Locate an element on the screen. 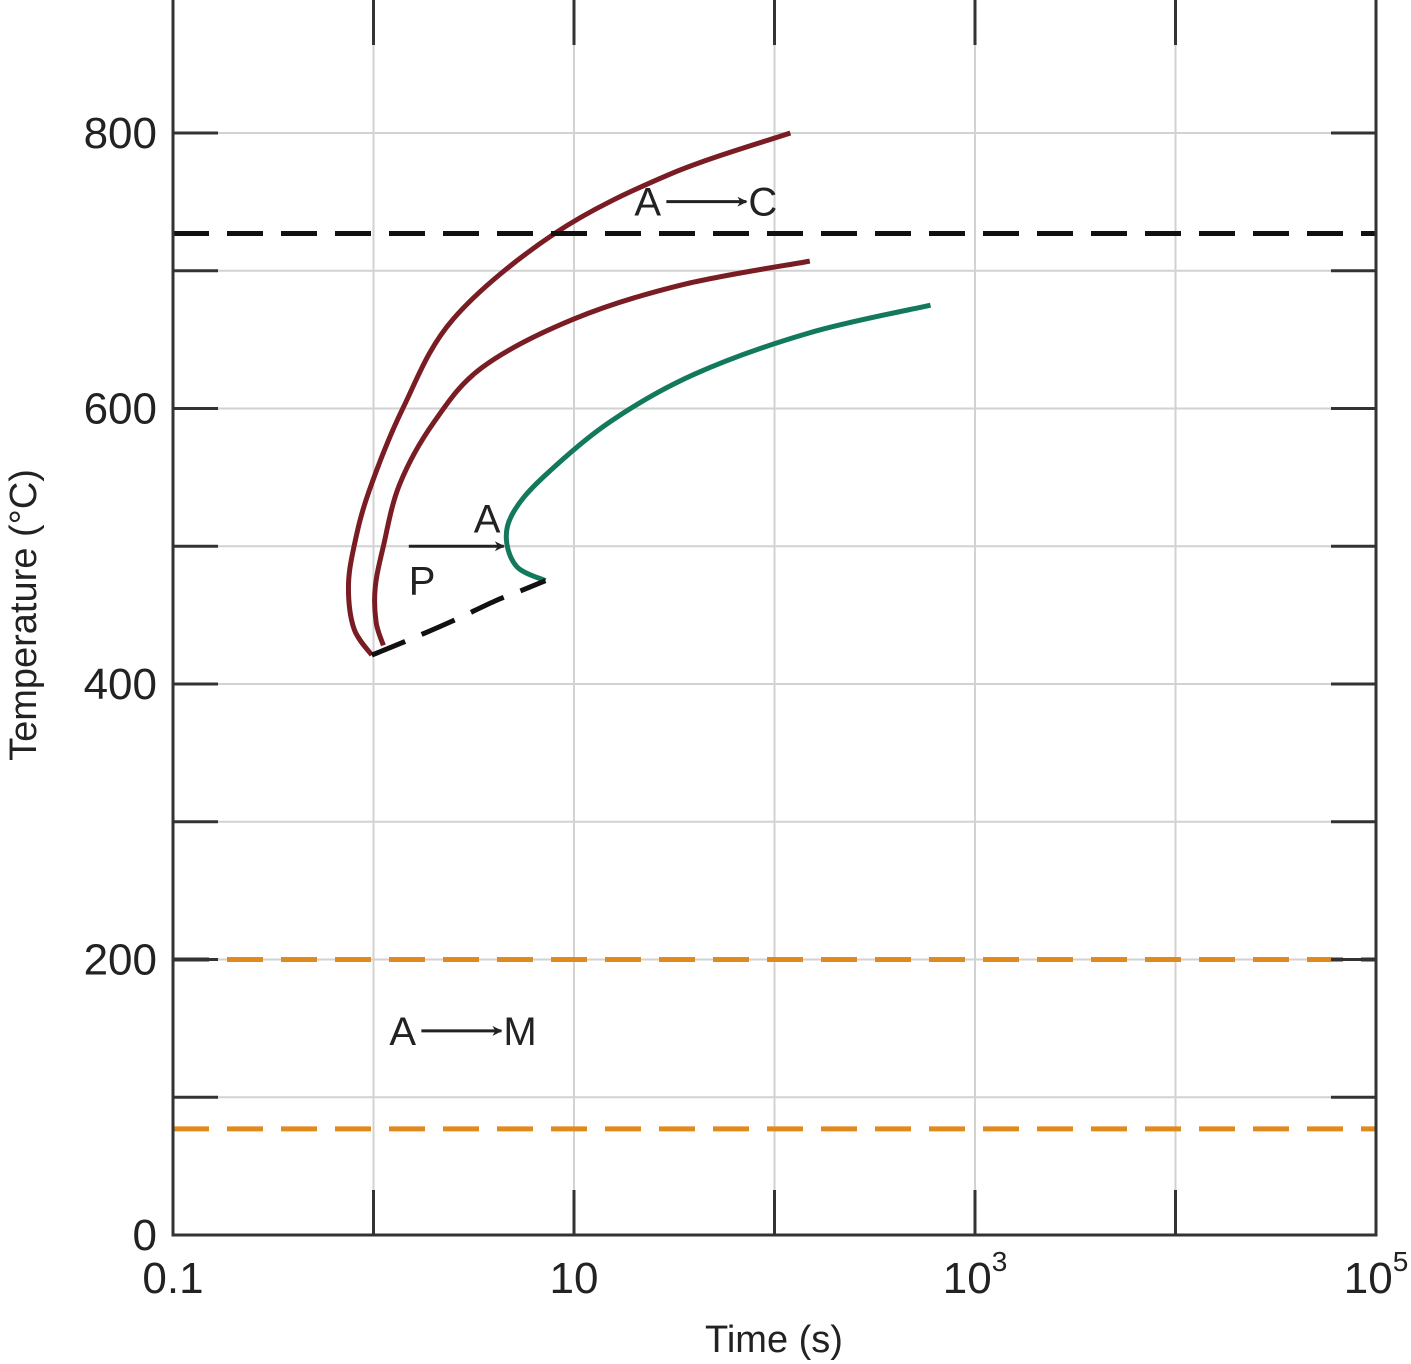 Image resolution: width=1411 pixels, height=1364 pixels. y-tick-label: 0 is located at coordinates (145, 1235).